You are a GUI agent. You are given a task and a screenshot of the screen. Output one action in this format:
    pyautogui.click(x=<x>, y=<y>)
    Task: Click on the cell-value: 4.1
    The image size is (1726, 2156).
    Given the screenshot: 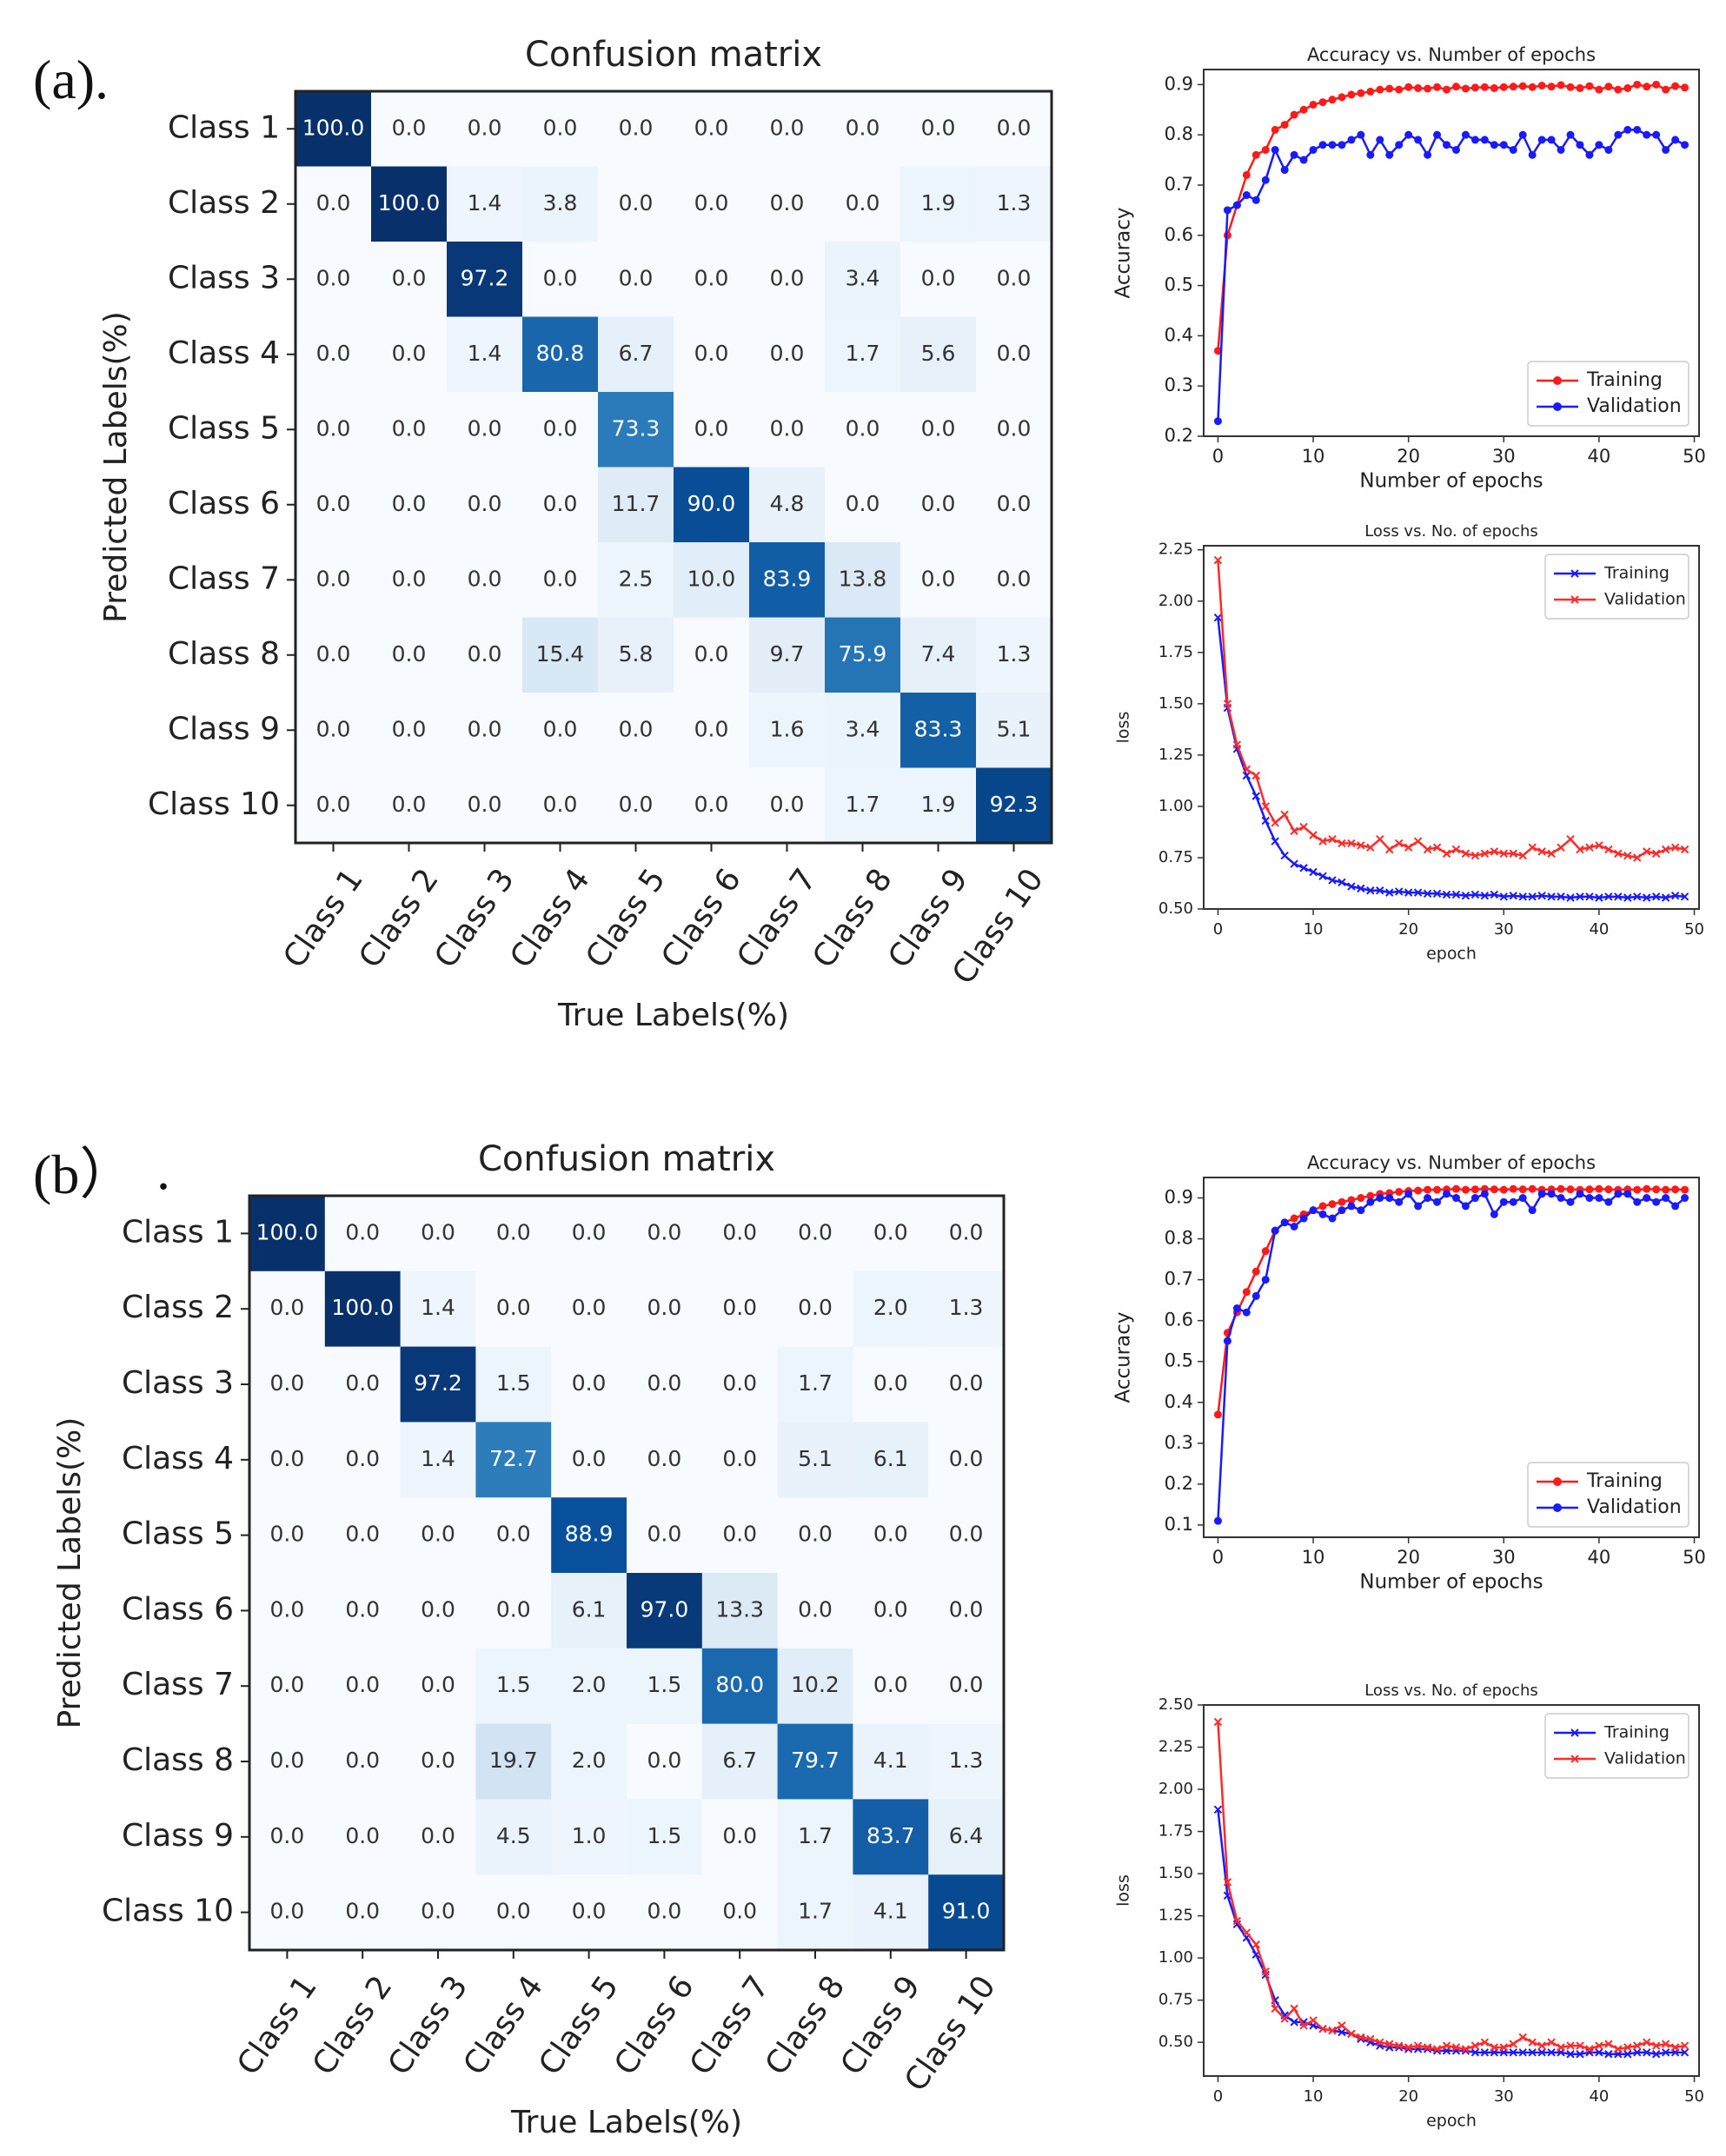 What is the action you would take?
    pyautogui.click(x=891, y=1912)
    